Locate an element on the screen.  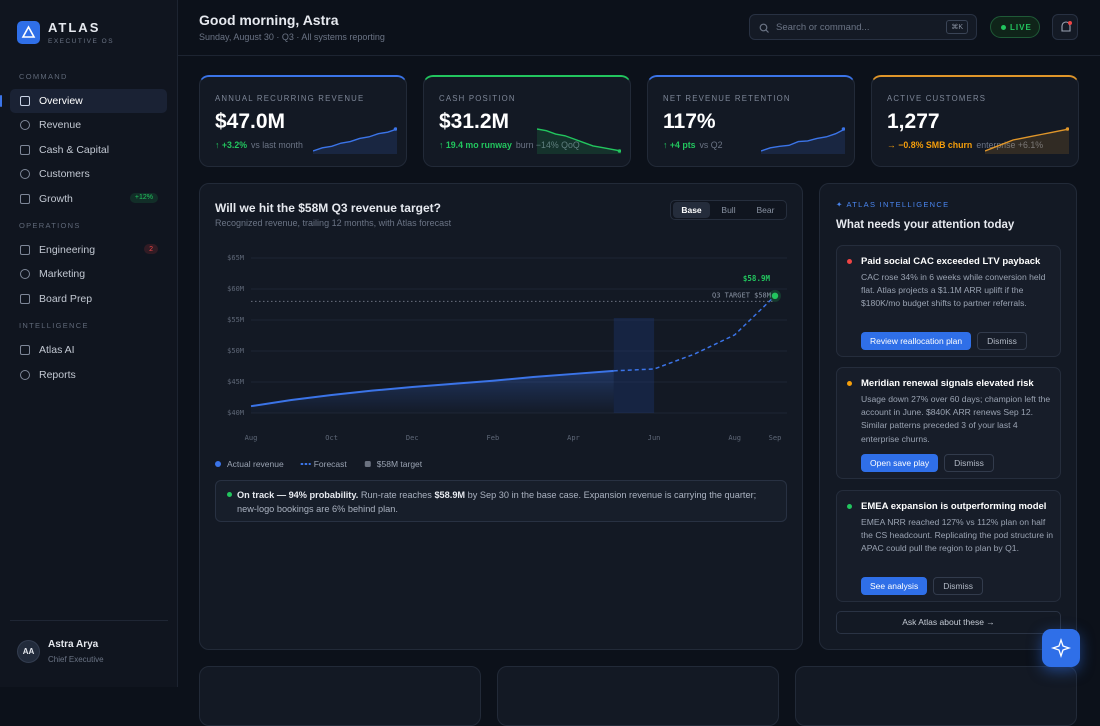
primary-action: See analysis is located at coordinates (894, 586).